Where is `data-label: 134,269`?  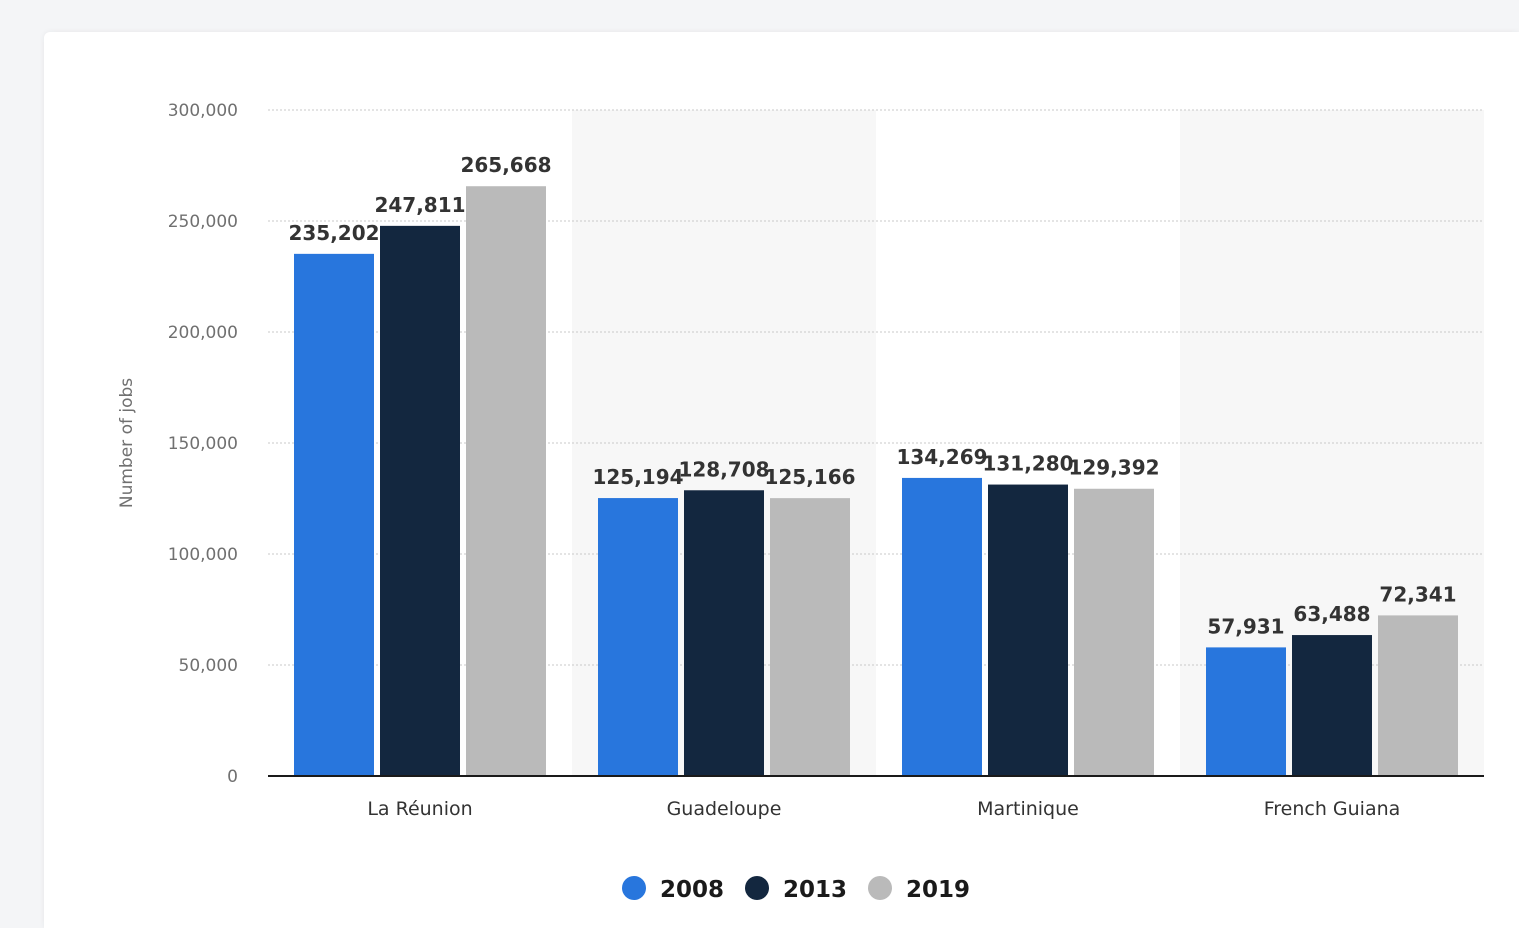
data-label: 134,269 is located at coordinates (941, 457).